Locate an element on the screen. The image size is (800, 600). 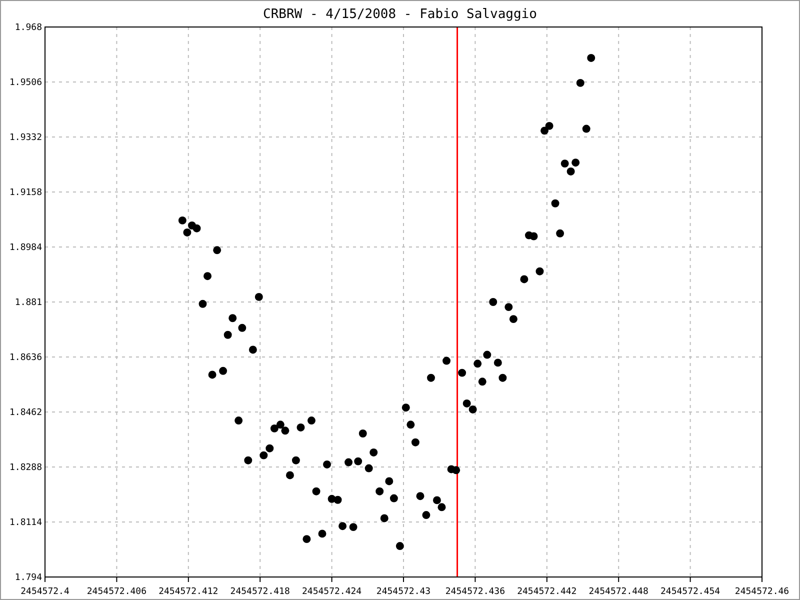
y-tick-label: 1.9332 is located at coordinates (25, 138).